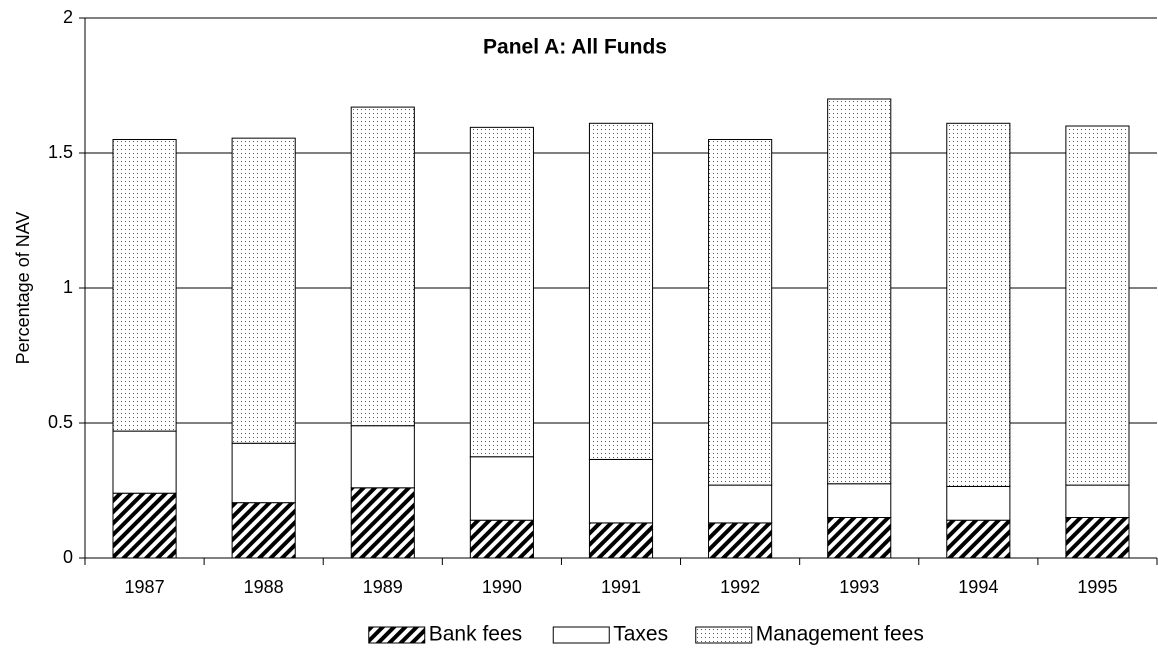 The width and height of the screenshot is (1158, 653). I want to click on y-tick-label: 2, so click(68, 17).